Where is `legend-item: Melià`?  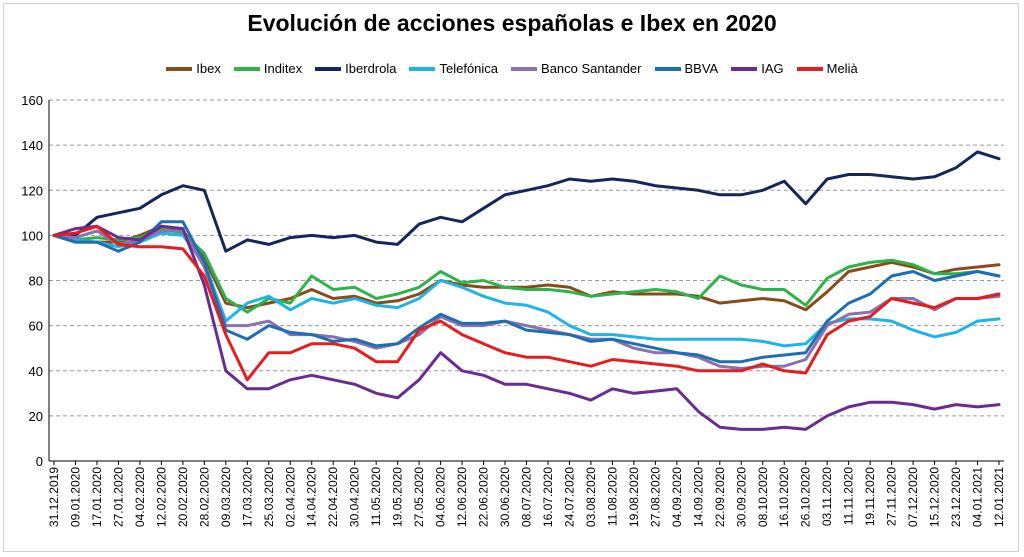 legend-item: Melià is located at coordinates (827, 68).